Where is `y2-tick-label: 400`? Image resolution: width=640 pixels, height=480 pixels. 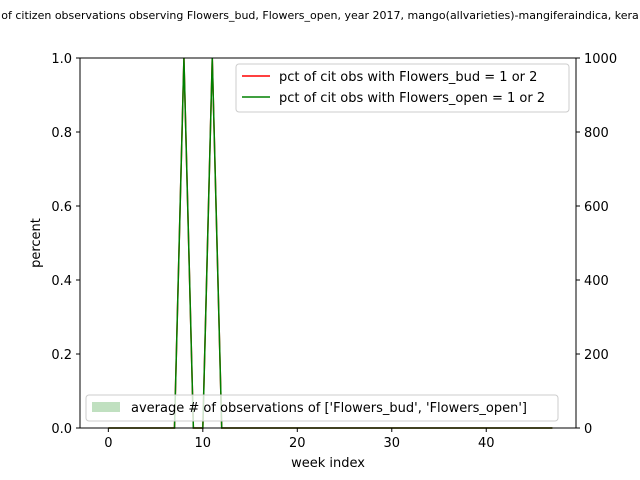 y2-tick-label: 400 is located at coordinates (596, 281).